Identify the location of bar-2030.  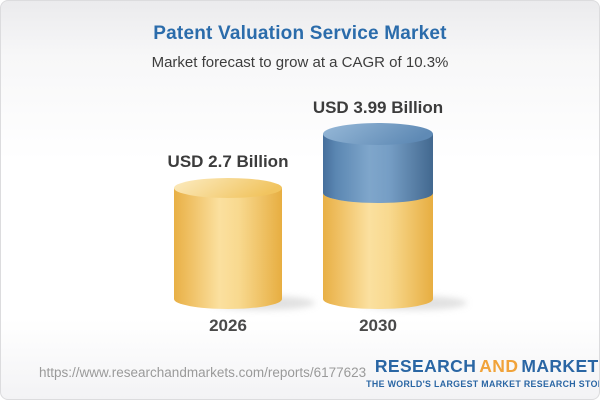
(395, 216).